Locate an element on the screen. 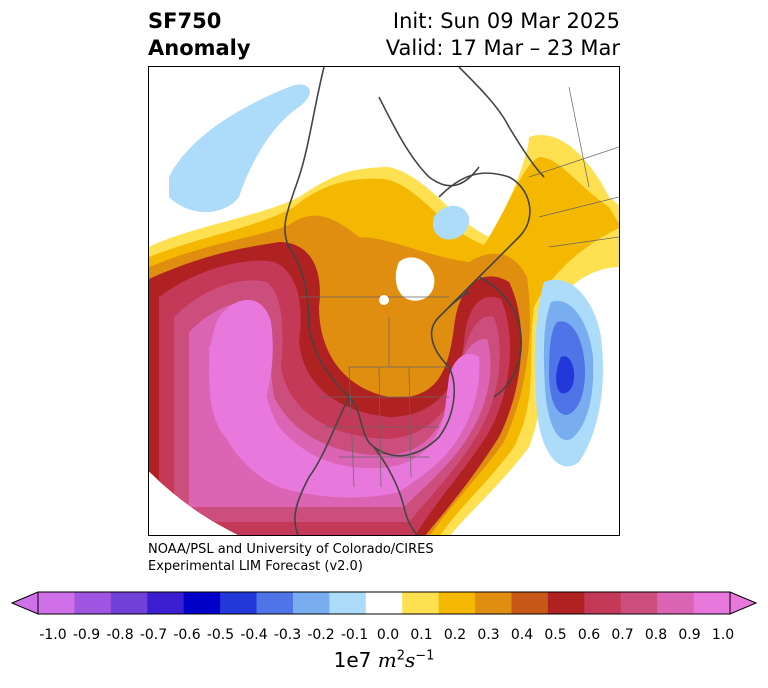 The image size is (768, 688). colorbar-tick: 0.7 is located at coordinates (622, 635).